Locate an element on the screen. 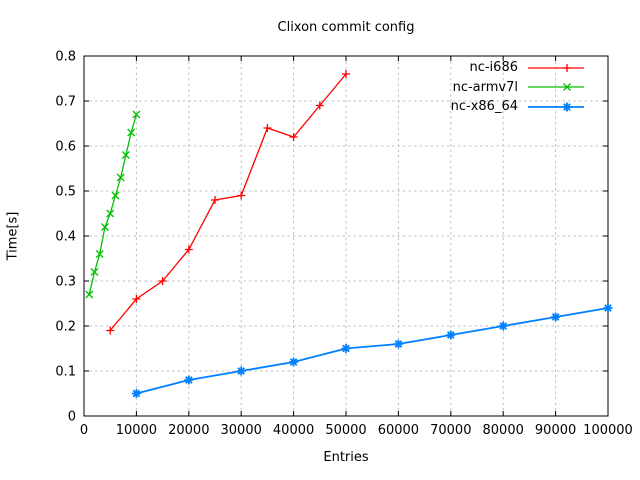 Image resolution: width=640 pixels, height=480 pixels. svg-text: 0.7 is located at coordinates (65, 102).